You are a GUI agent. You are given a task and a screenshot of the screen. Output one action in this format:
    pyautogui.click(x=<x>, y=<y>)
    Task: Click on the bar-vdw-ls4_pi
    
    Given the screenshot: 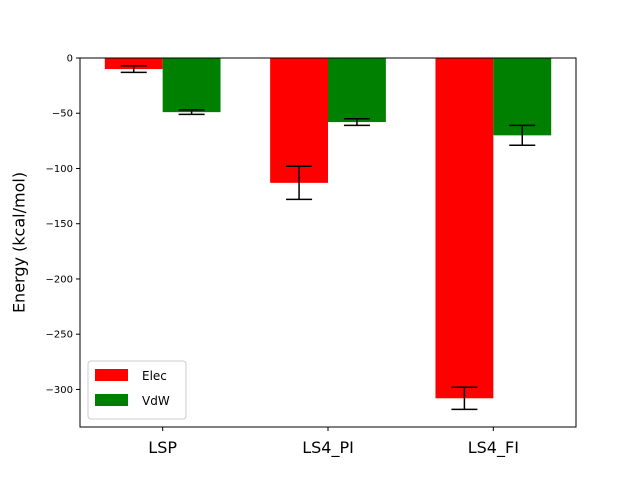 What is the action you would take?
    pyautogui.click(x=357, y=90)
    